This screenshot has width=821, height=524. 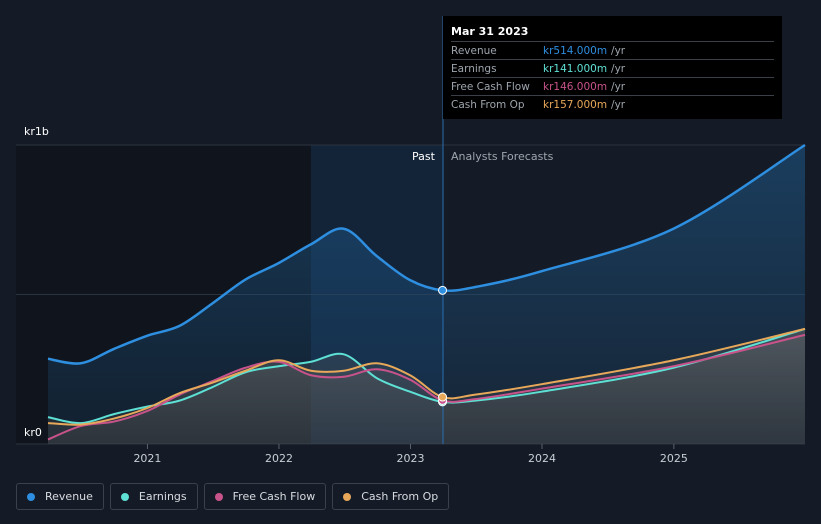 I want to click on tooltip-row-label: Revenue, so click(x=474, y=50).